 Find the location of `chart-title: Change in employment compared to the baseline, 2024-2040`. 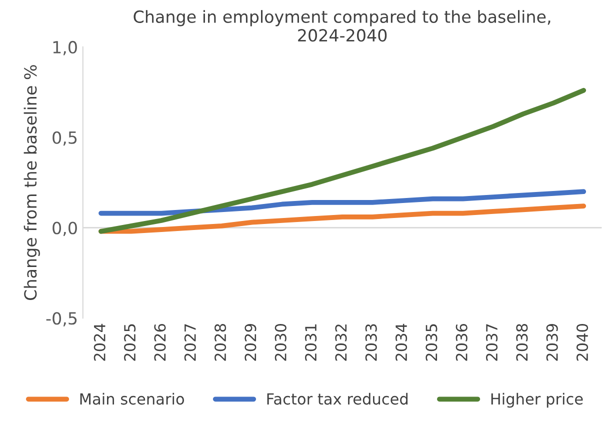

chart-title: Change in employment compared to the baseline, 2024-2040 is located at coordinates (342, 26).